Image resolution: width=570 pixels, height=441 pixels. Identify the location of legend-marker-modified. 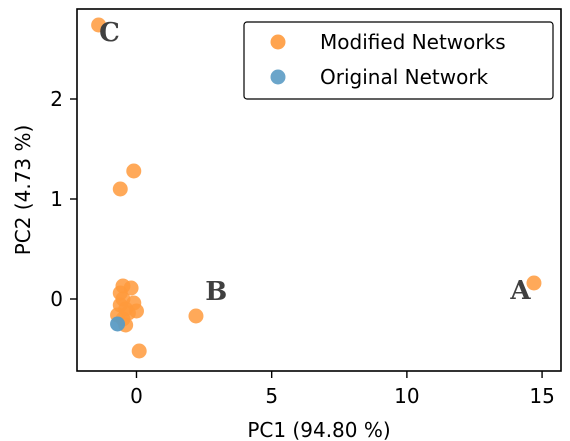
(278, 42).